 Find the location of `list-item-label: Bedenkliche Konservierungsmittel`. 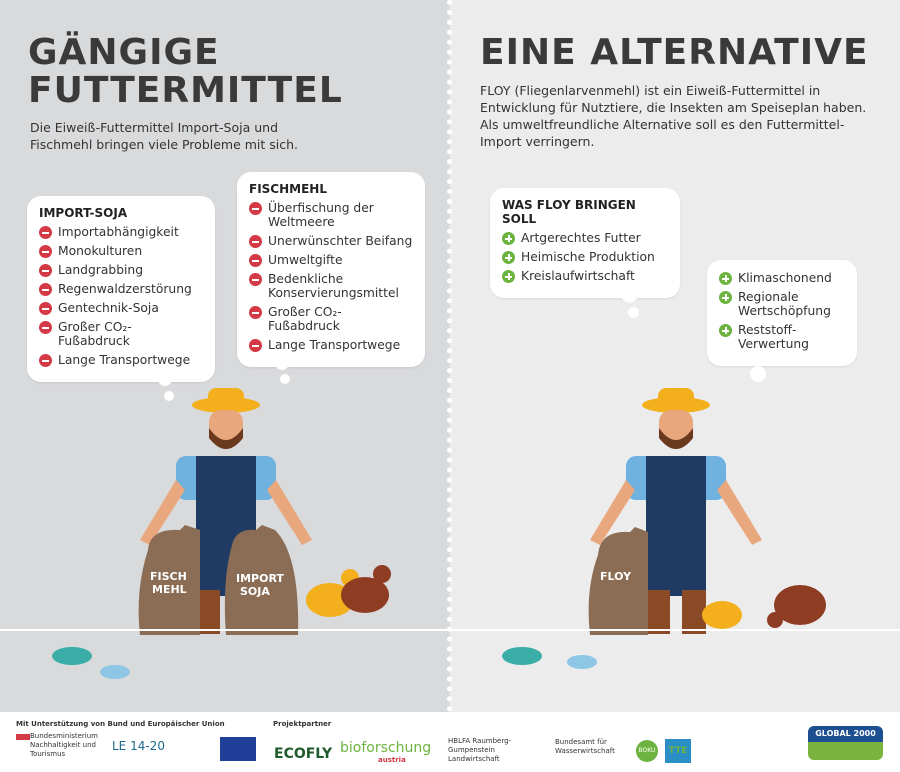

list-item-label: Bedenkliche Konservierungsmittel is located at coordinates (333, 286).